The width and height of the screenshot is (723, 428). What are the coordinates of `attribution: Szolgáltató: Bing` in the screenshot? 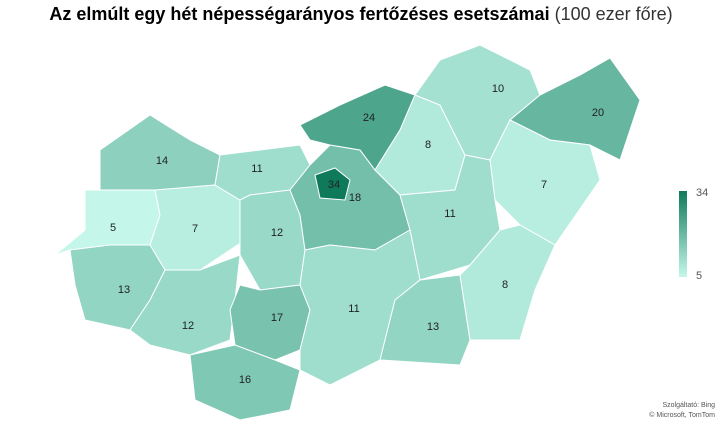 It's located at (688, 405).